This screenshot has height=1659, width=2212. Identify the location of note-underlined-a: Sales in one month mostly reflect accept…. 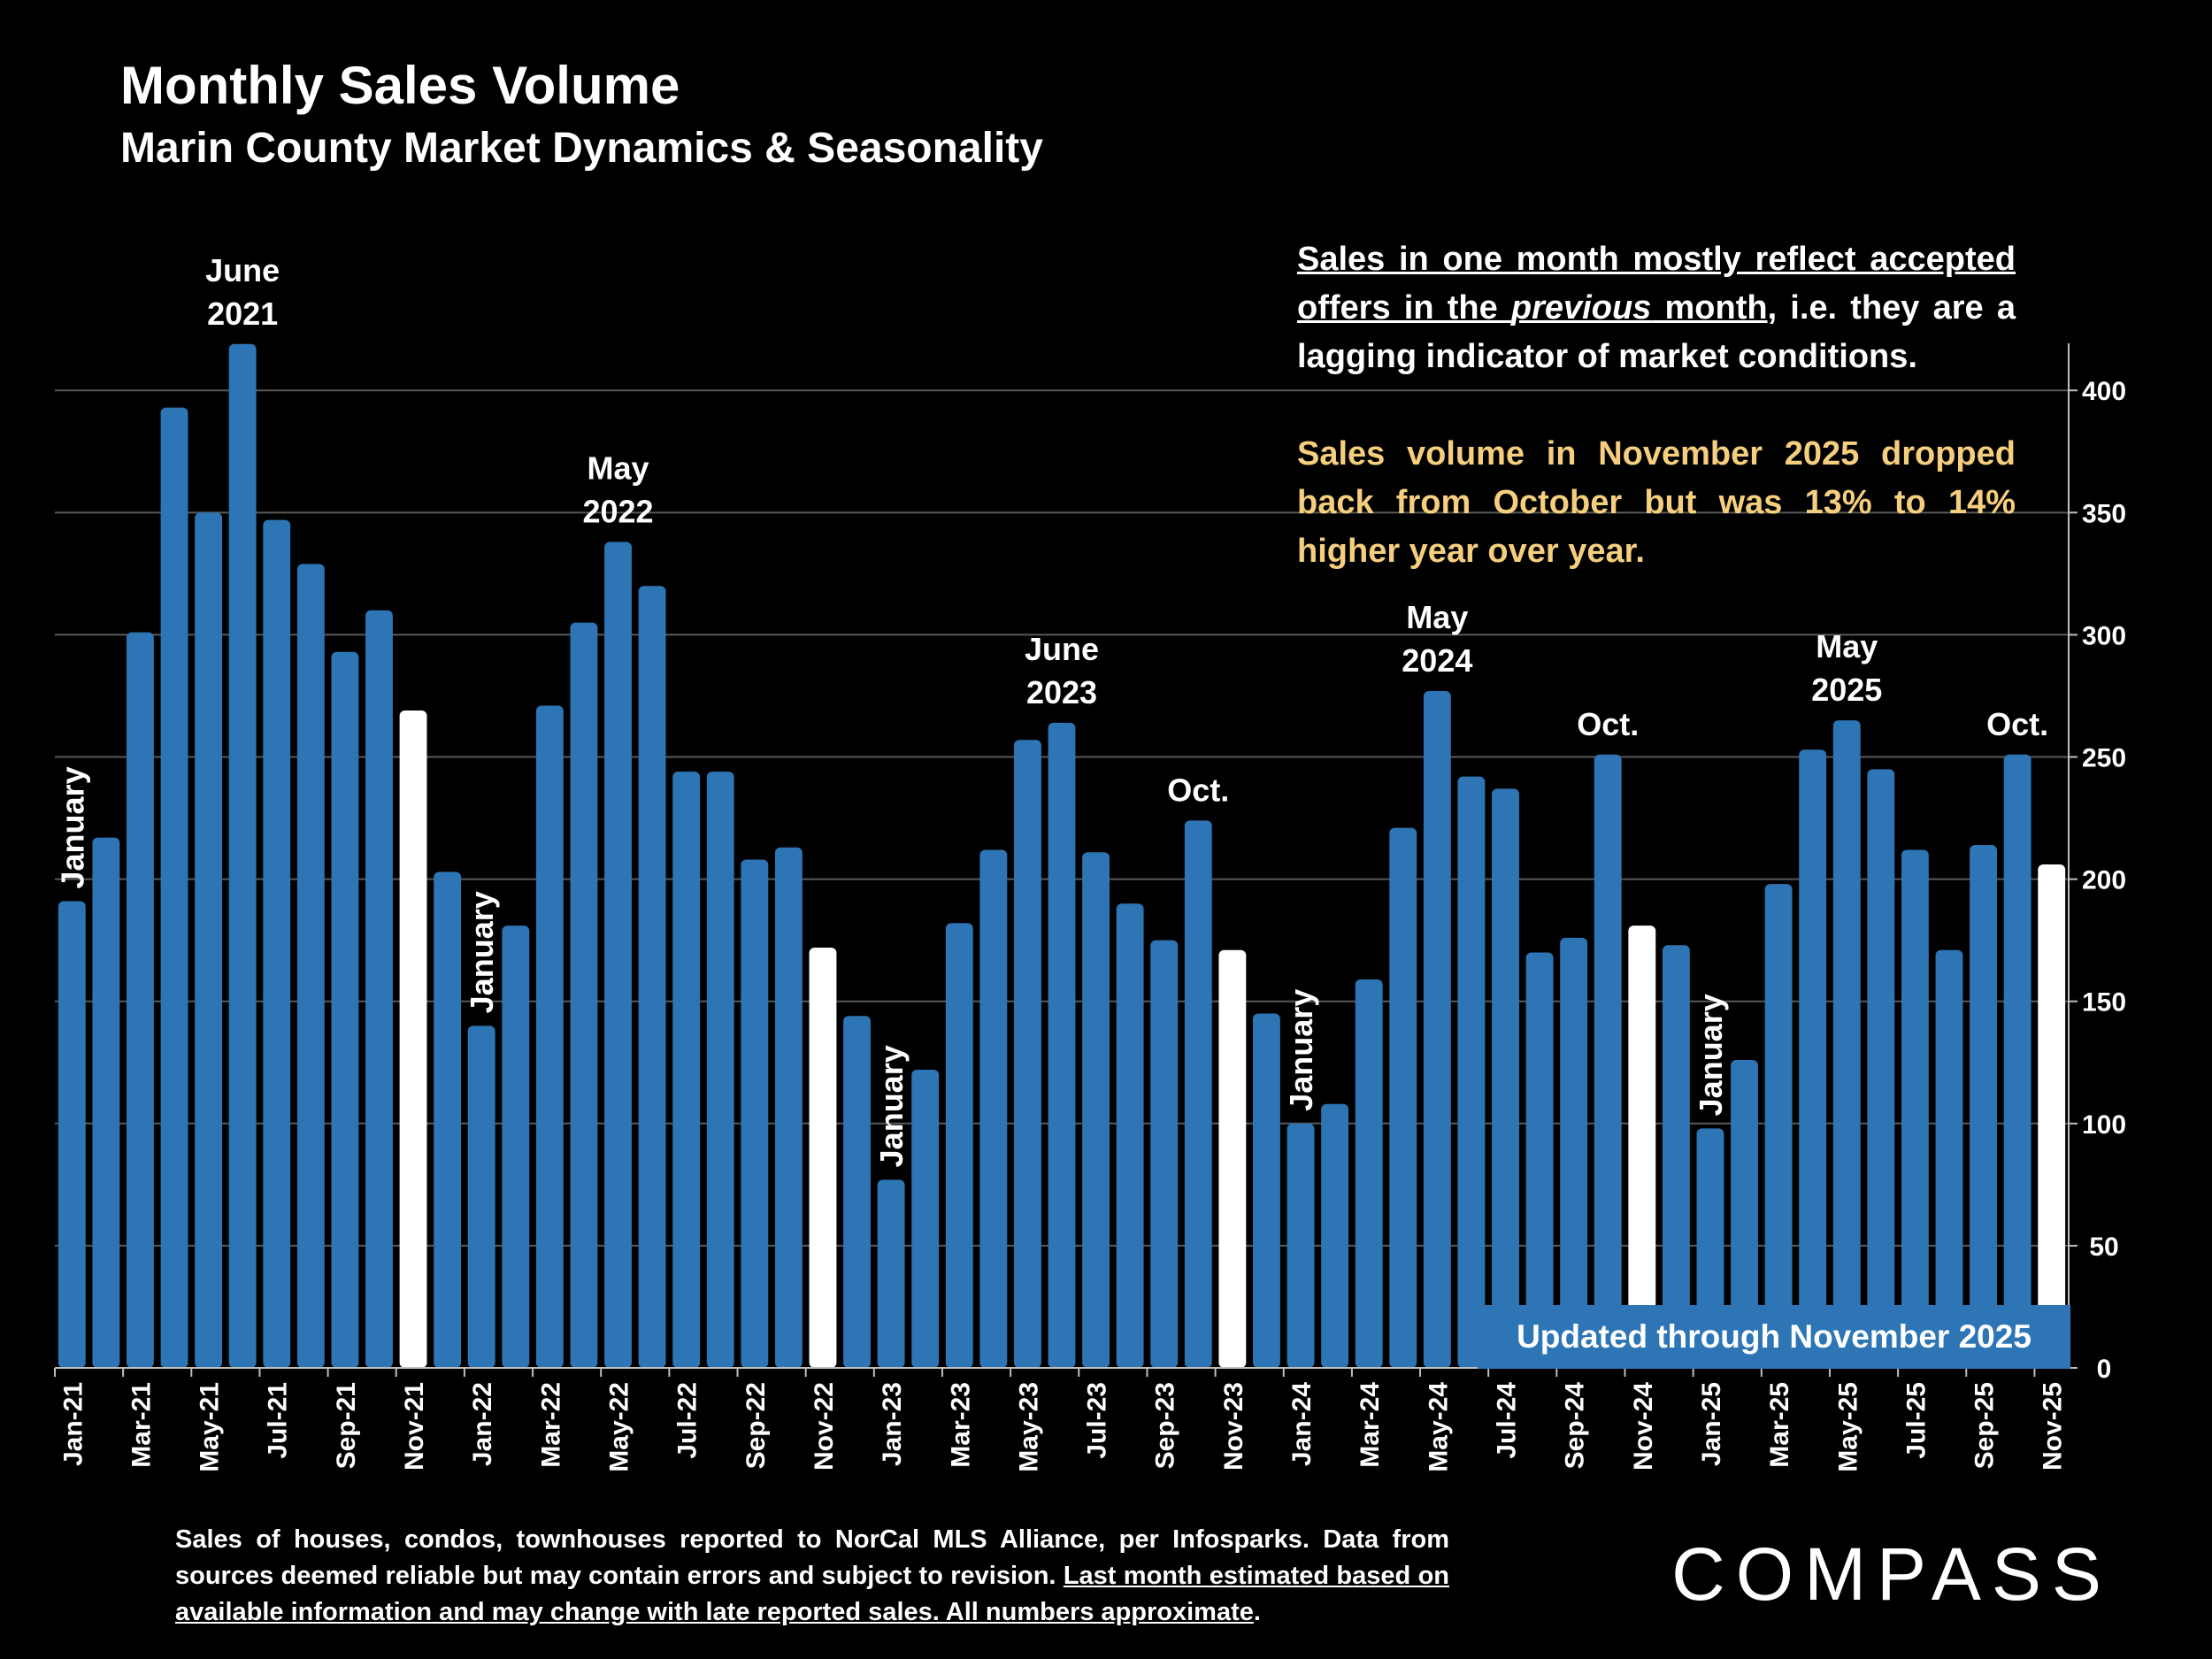
(1657, 284).